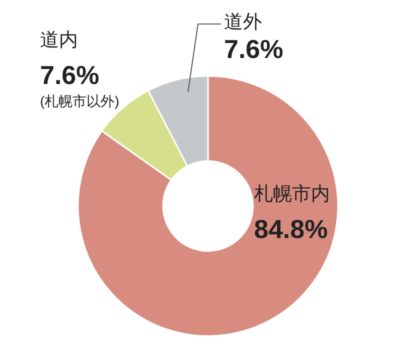 The image size is (417, 357). Describe the element at coordinates (291, 229) in the screenshot. I see `data-label: 84.8%` at that location.